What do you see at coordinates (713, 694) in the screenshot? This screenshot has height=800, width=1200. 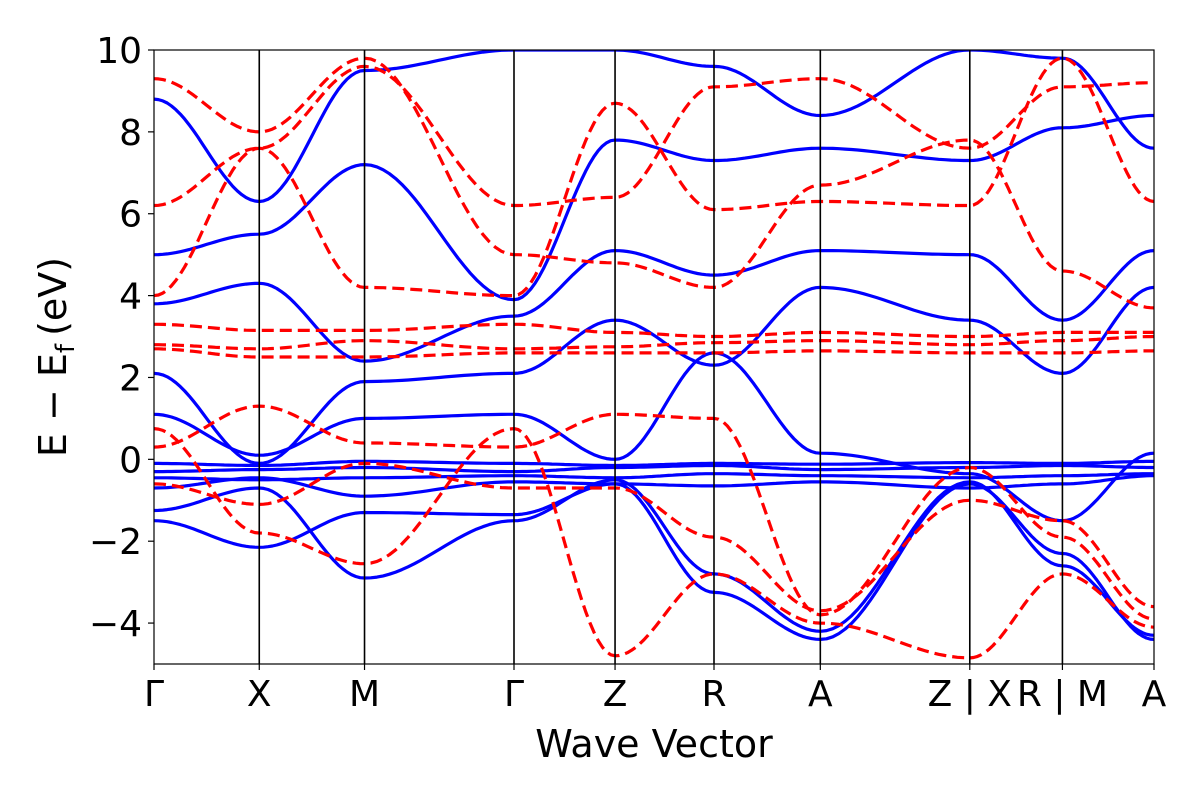 I see `x-tick-label-5: R` at bounding box center [713, 694].